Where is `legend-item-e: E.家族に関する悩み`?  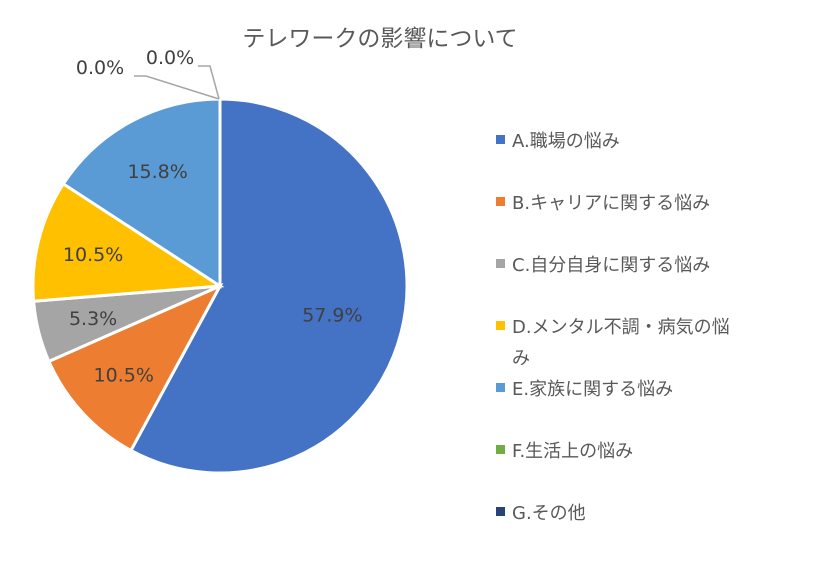
legend-item-e: E.家族に関する悩み is located at coordinates (584, 389).